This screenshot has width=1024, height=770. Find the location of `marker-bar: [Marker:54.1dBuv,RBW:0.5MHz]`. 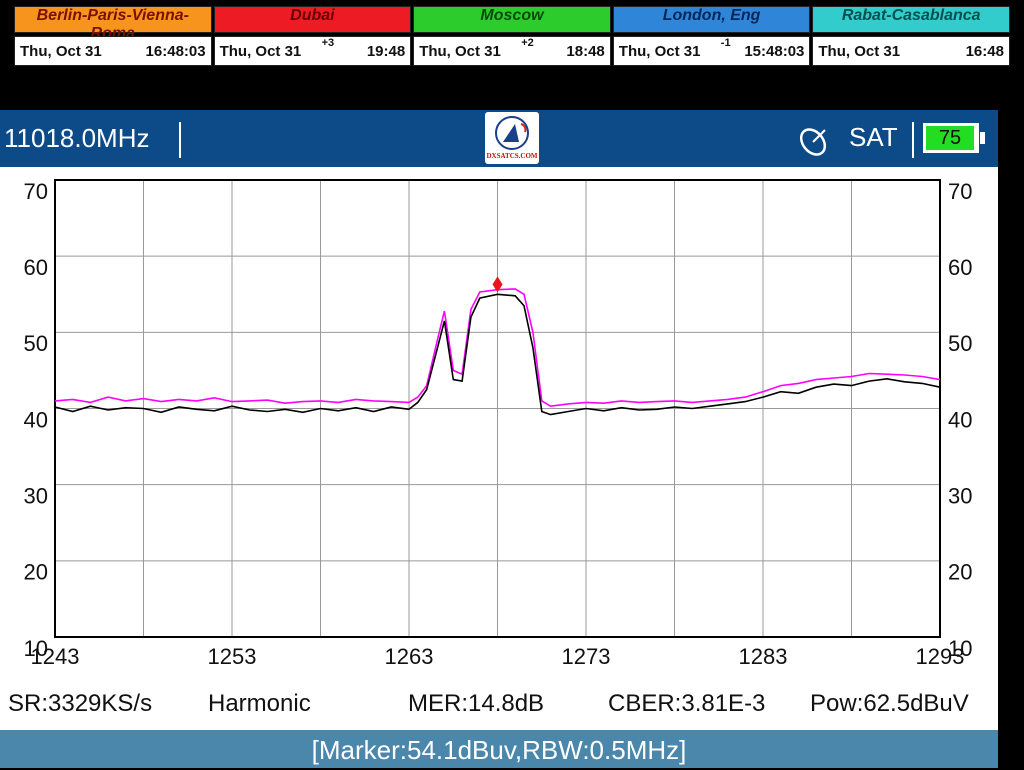

marker-bar: [Marker:54.1dBuv,RBW:0.5MHz] is located at coordinates (499, 749).